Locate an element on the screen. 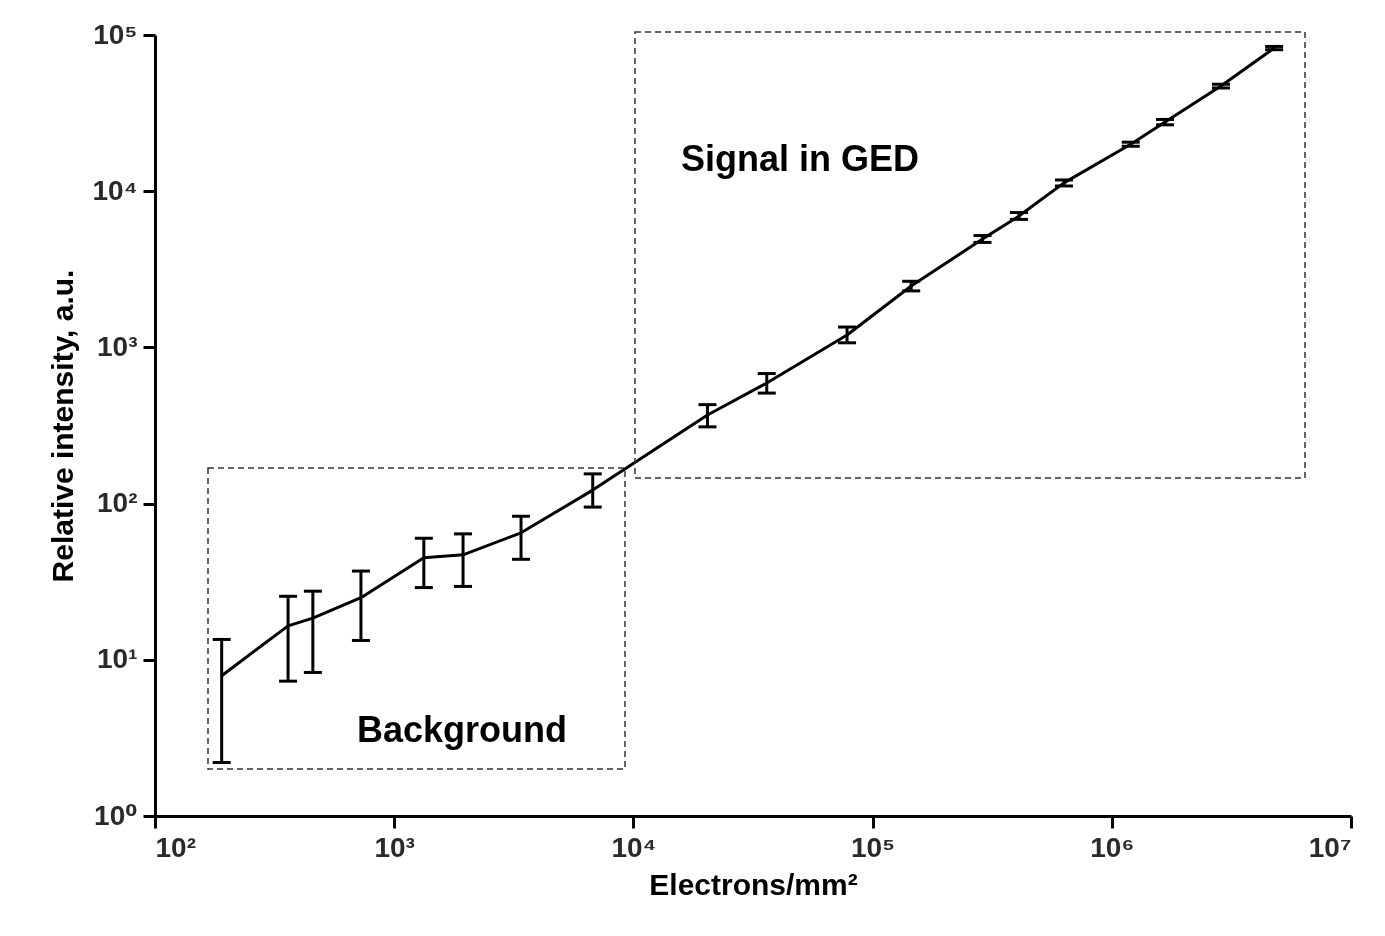  x-tick-label: 10² is located at coordinates (175, 847).